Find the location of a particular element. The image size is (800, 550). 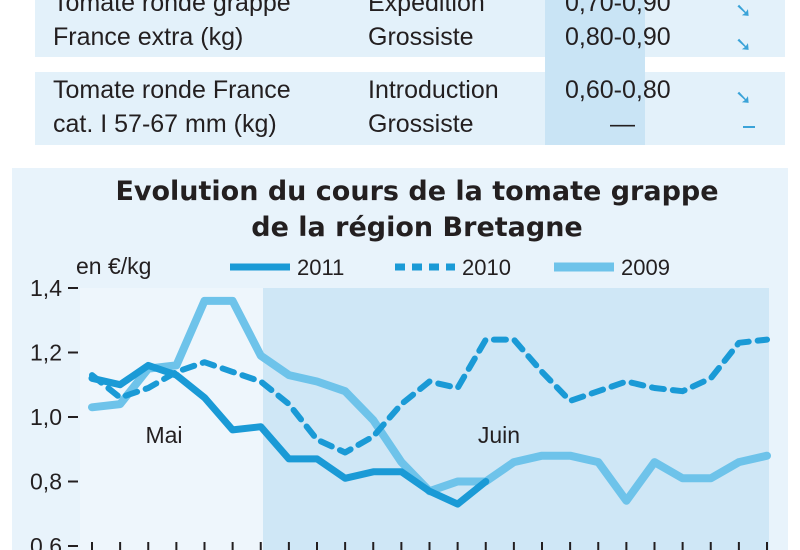

month-label-may: Mai is located at coordinates (163, 435).